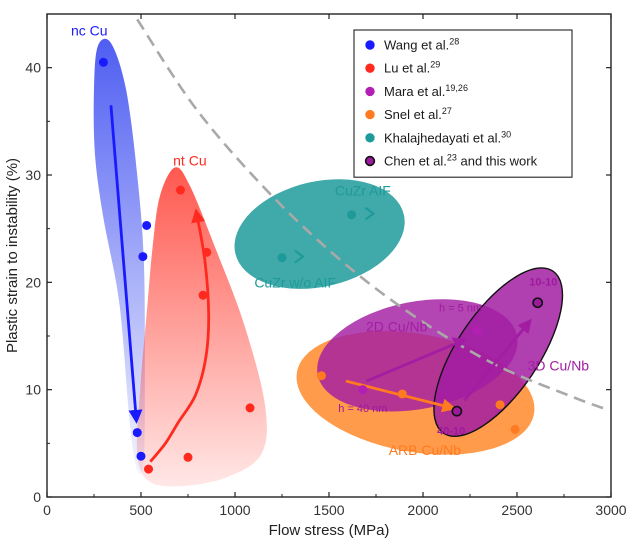 The height and width of the screenshot is (545, 640). Describe the element at coordinates (299, 256) in the screenshot. I see `chevron-cuzr-w-o-aif-marker` at that location.